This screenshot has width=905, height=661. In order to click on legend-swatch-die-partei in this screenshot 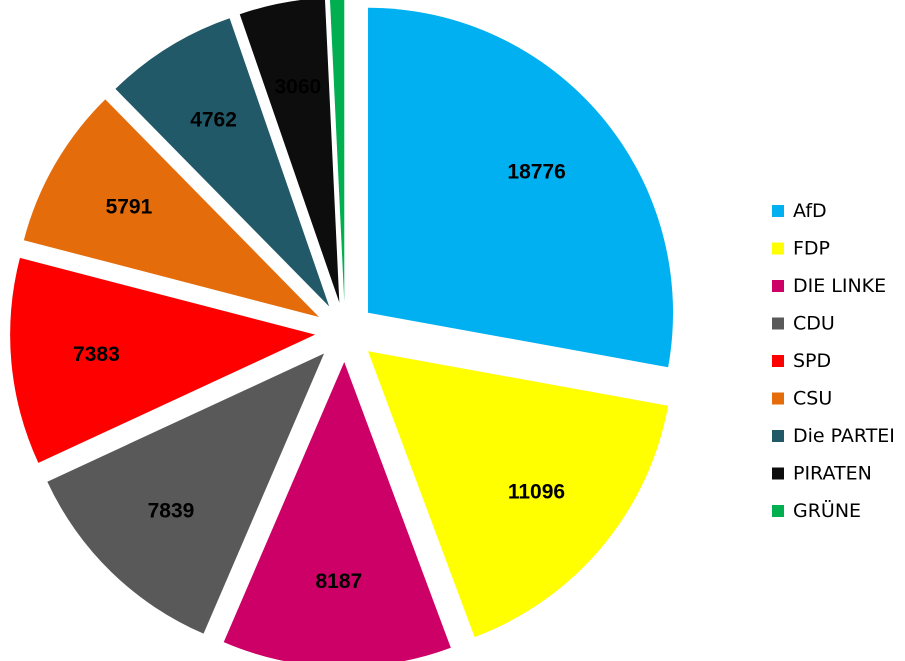, I will do `click(778, 436)`.